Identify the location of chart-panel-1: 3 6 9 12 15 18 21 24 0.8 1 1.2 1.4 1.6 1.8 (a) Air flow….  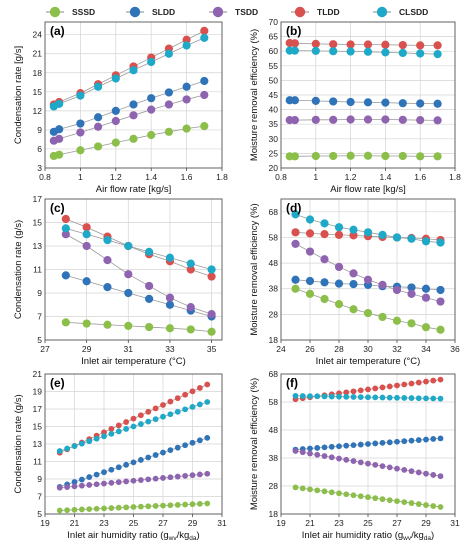
(120, 108).